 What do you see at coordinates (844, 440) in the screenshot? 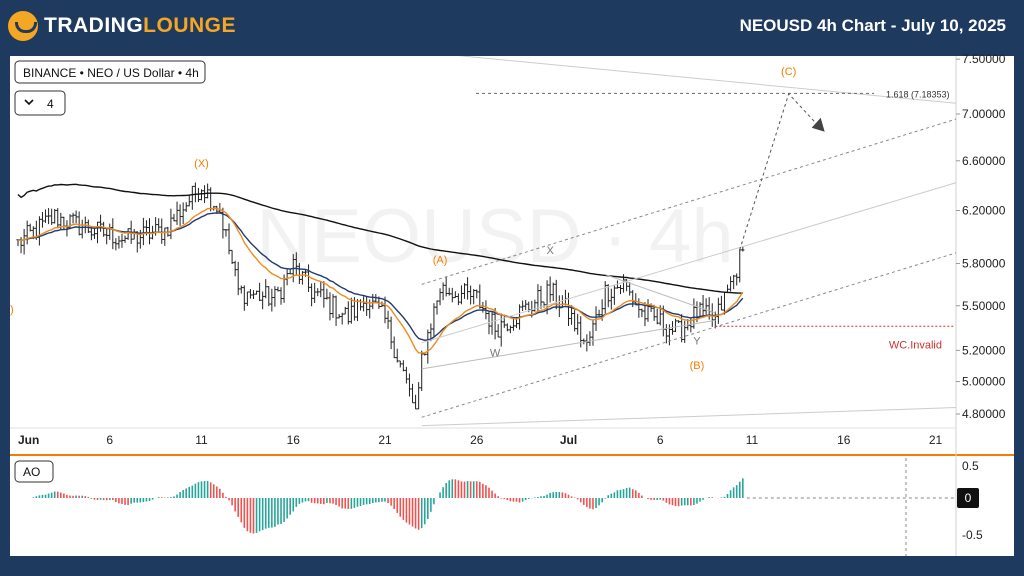
I see `time-tick-label: 16` at bounding box center [844, 440].